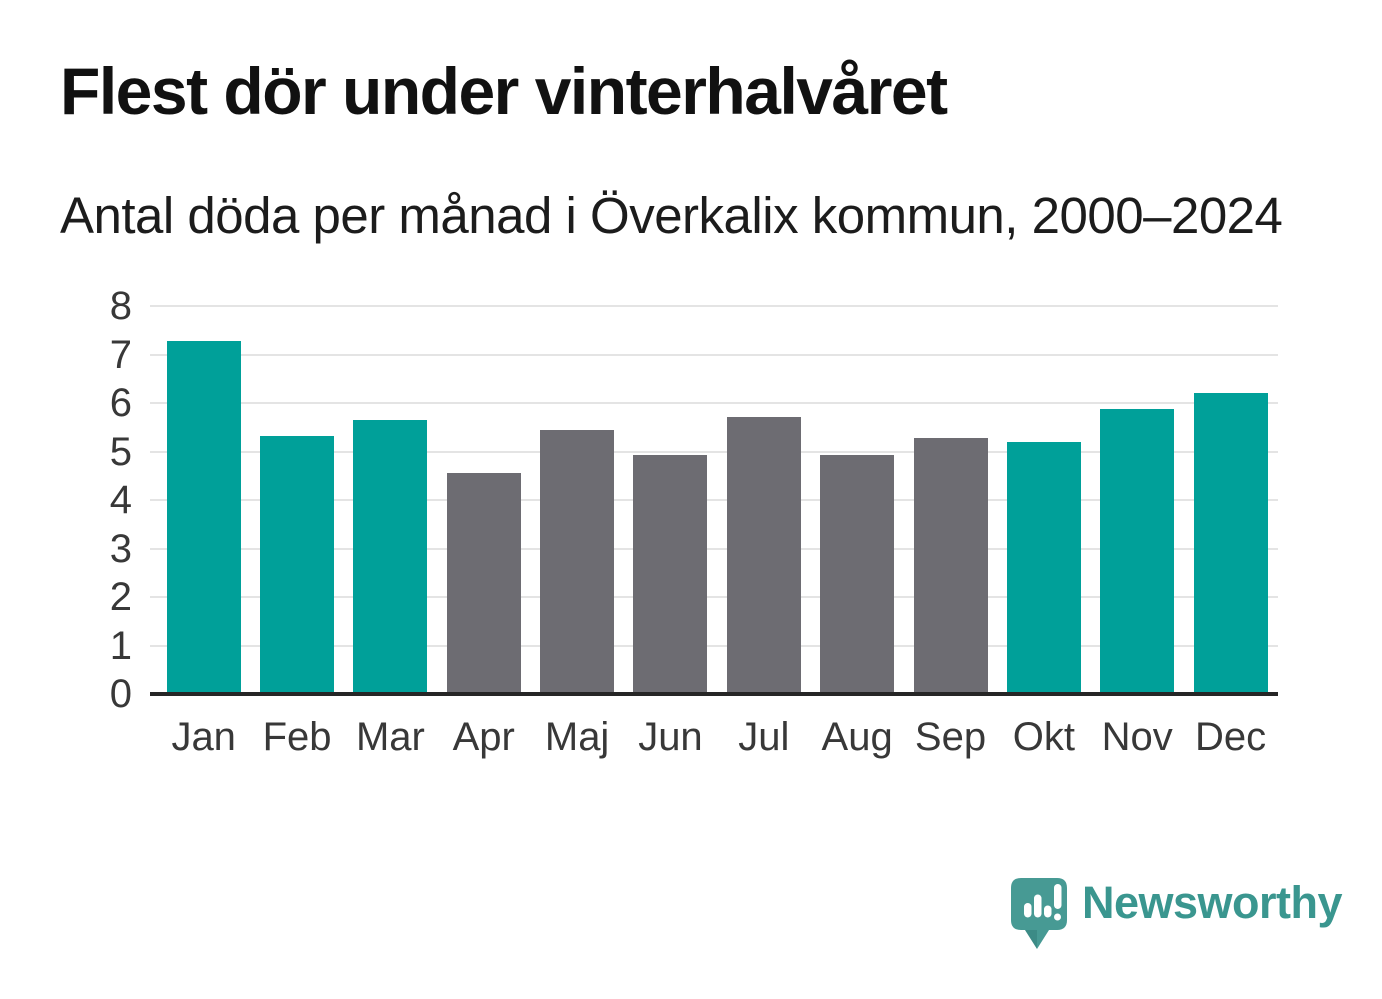 The image size is (1382, 999). I want to click on x-tick-label-dec: Dec, so click(1230, 737).